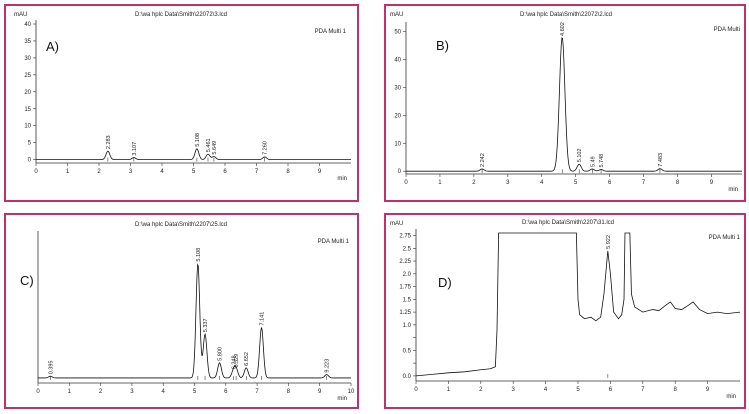 Image resolution: width=749 pixels, height=414 pixels. I want to click on x-tick-label: 10, so click(351, 392).